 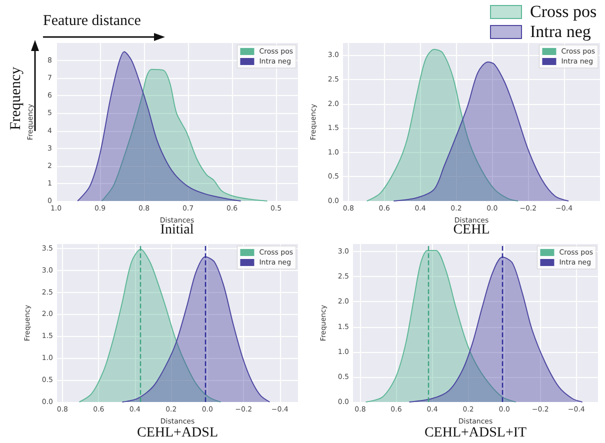 What do you see at coordinates (92, 21) in the screenshot?
I see `text: Feature distance` at bounding box center [92, 21].